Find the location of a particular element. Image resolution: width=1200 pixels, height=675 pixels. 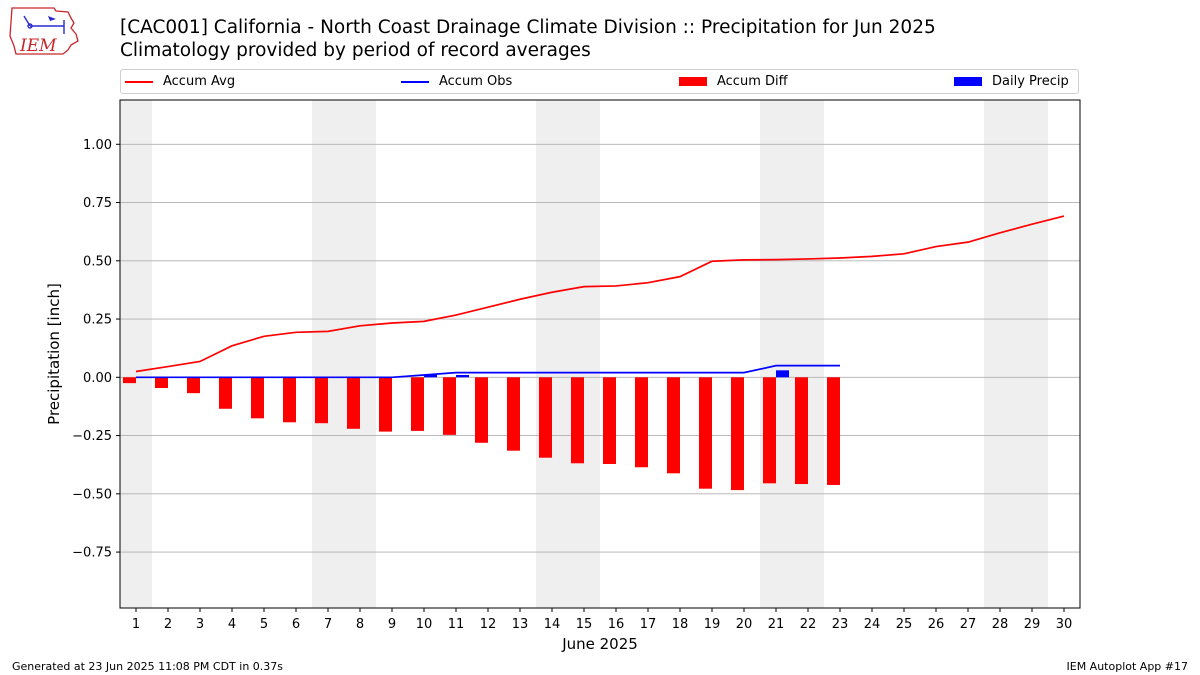

line-accum-obs is located at coordinates (488, 371).